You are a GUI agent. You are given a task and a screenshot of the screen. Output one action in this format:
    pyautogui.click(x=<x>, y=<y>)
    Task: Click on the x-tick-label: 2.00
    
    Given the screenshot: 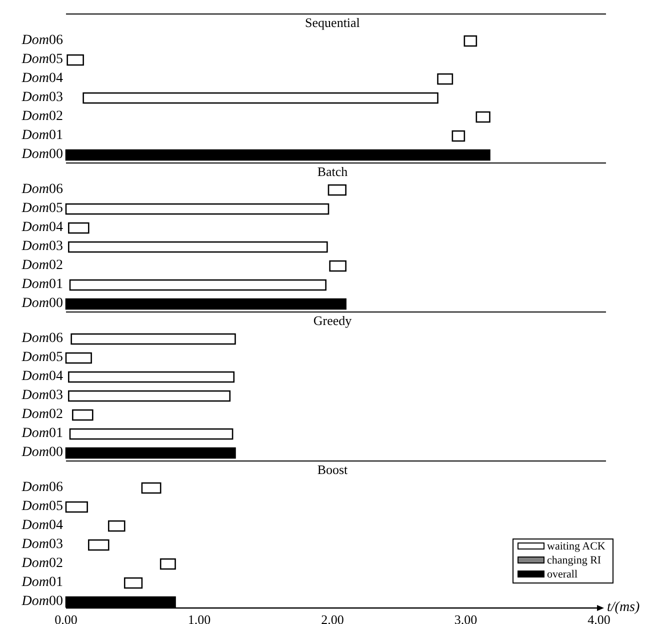 What is the action you would take?
    pyautogui.click(x=332, y=618)
    